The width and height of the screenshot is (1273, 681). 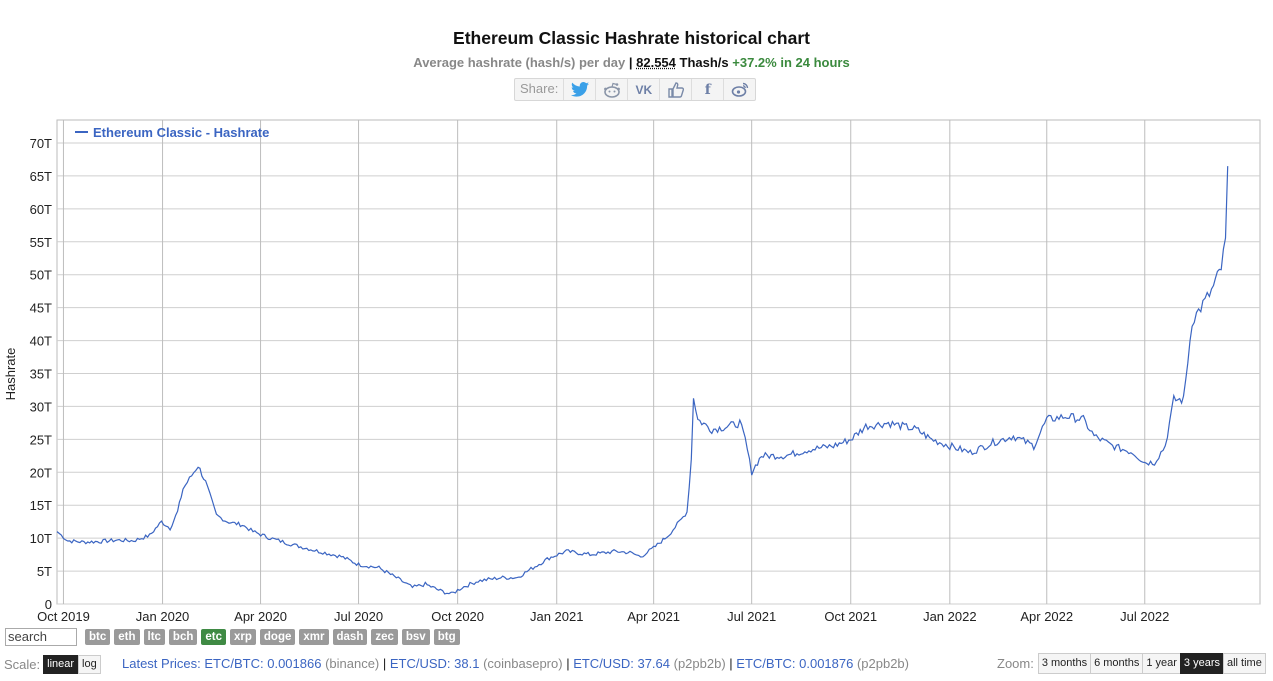 What do you see at coordinates (41, 406) in the screenshot?
I see `y-tick-label: 30T` at bounding box center [41, 406].